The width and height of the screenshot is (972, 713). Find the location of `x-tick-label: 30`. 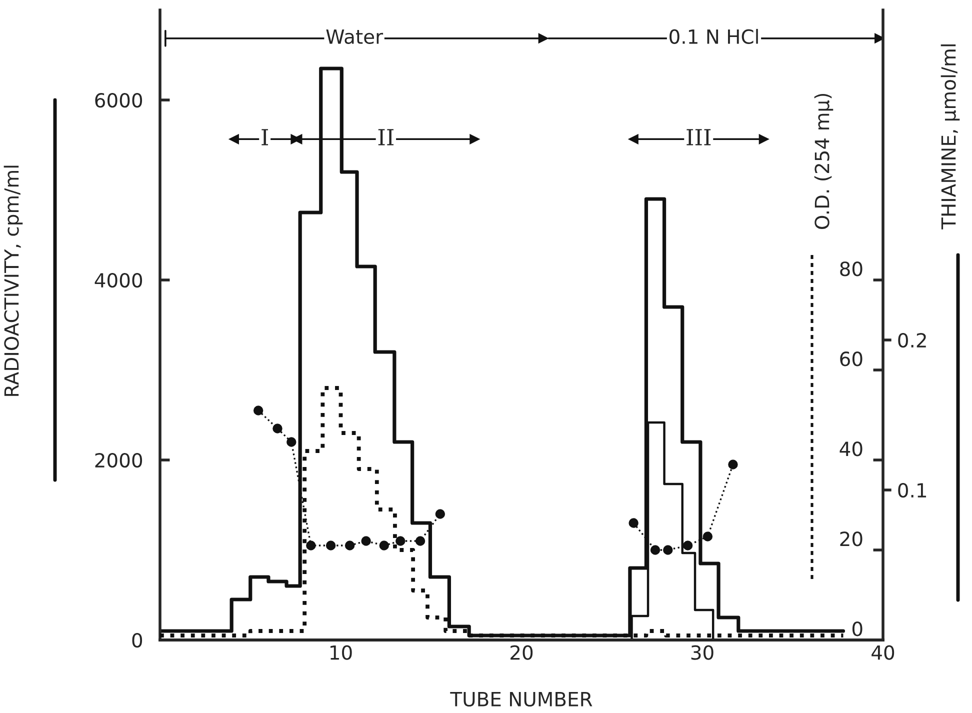

x-tick-label: 30 is located at coordinates (702, 652).